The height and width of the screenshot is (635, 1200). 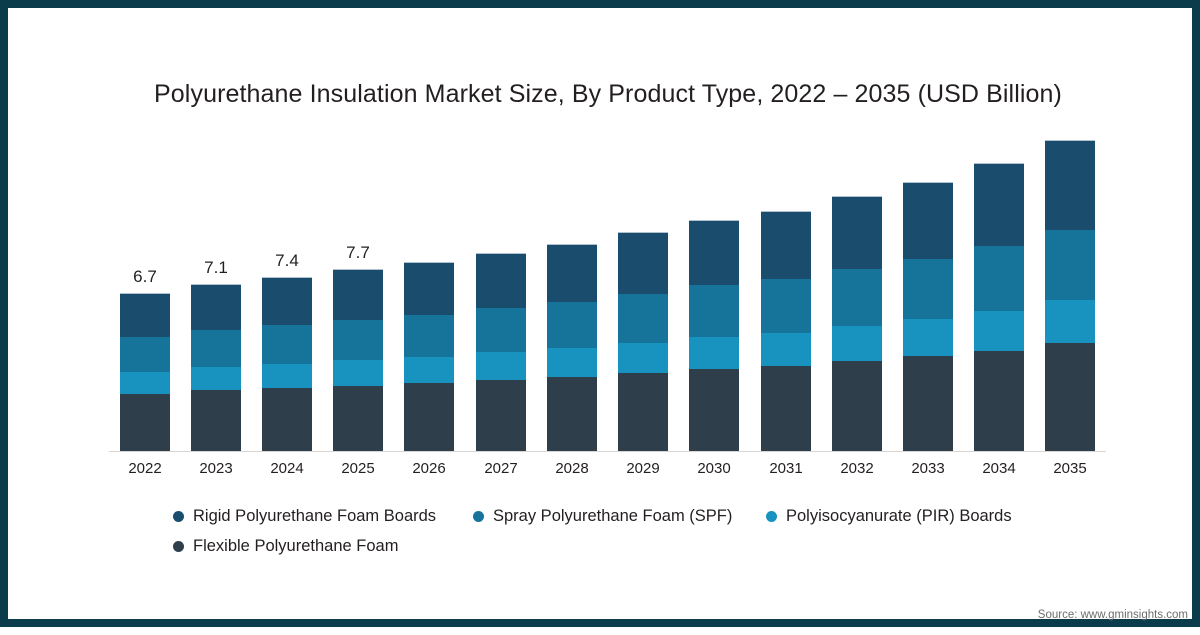 What do you see at coordinates (287, 468) in the screenshot?
I see `x-tick-label: 2024` at bounding box center [287, 468].